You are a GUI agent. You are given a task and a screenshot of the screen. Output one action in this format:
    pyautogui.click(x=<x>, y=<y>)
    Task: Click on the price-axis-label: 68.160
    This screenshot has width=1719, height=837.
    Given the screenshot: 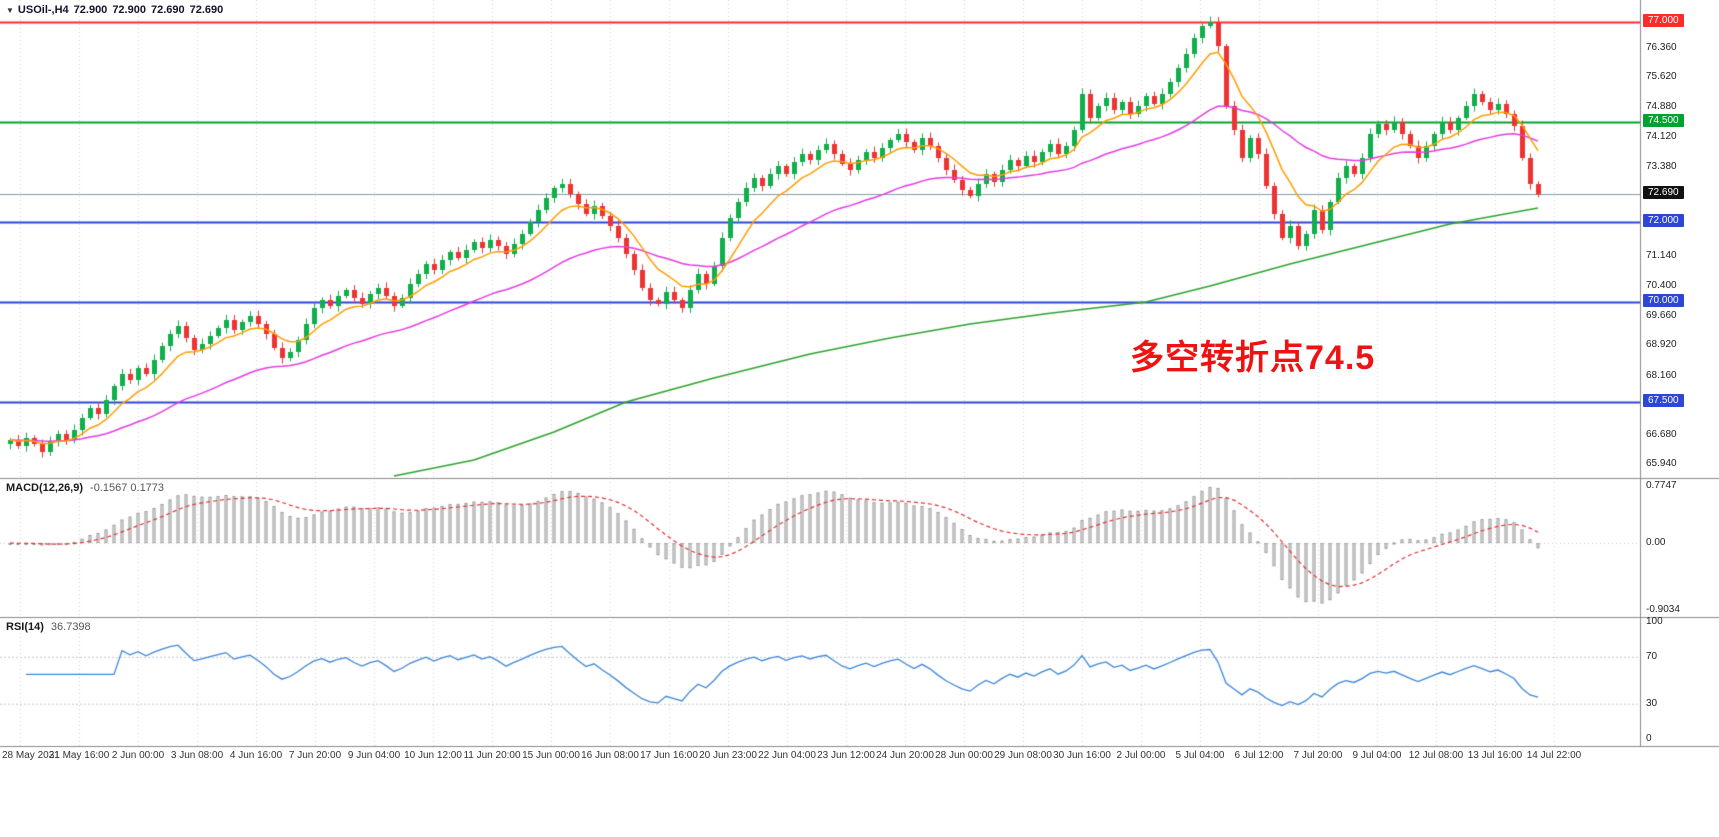 What is the action you would take?
    pyautogui.click(x=1661, y=375)
    